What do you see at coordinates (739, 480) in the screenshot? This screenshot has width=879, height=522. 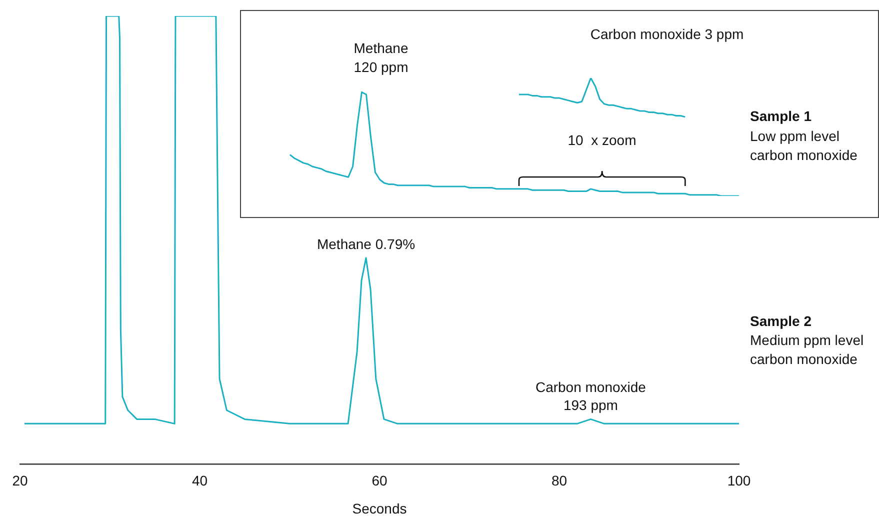 I see `x-tick-label: 100` at bounding box center [739, 480].